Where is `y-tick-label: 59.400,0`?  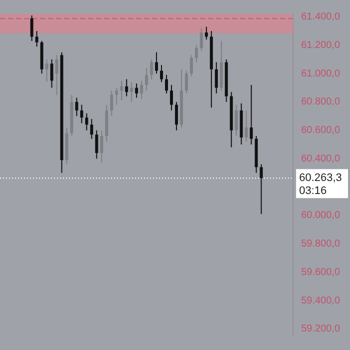
y-tick-label: 59.400,0 is located at coordinates (320, 300).